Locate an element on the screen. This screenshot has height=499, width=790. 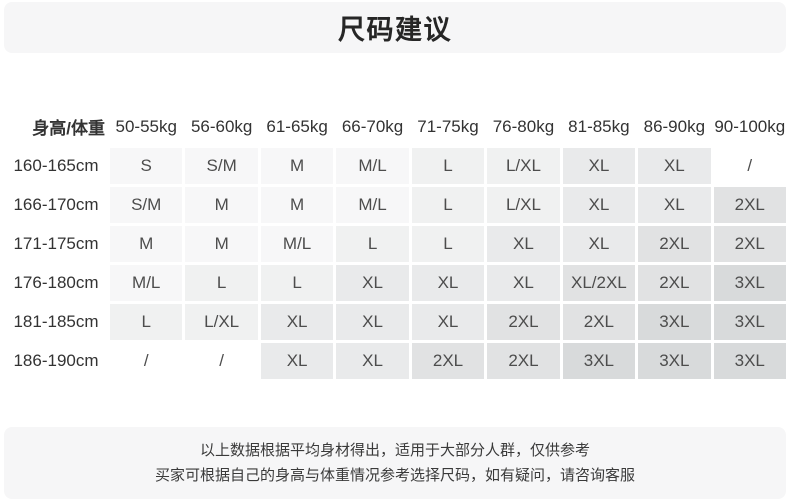
height-row-label: 160-165cm is located at coordinates (56, 166).